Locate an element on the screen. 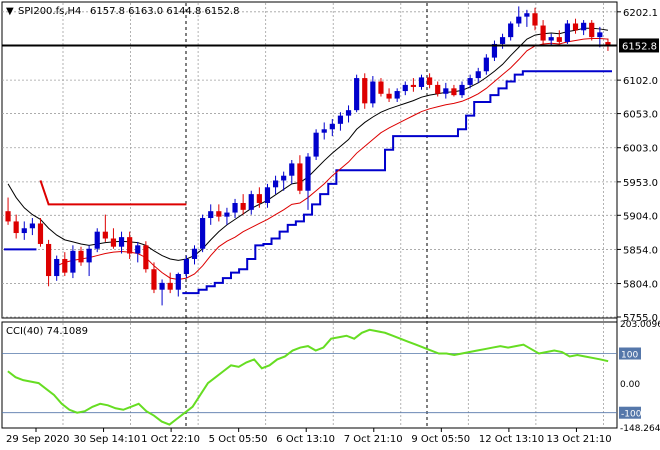 The height and width of the screenshot is (450, 660). price-tick-label: 5854.0 is located at coordinates (640, 250).